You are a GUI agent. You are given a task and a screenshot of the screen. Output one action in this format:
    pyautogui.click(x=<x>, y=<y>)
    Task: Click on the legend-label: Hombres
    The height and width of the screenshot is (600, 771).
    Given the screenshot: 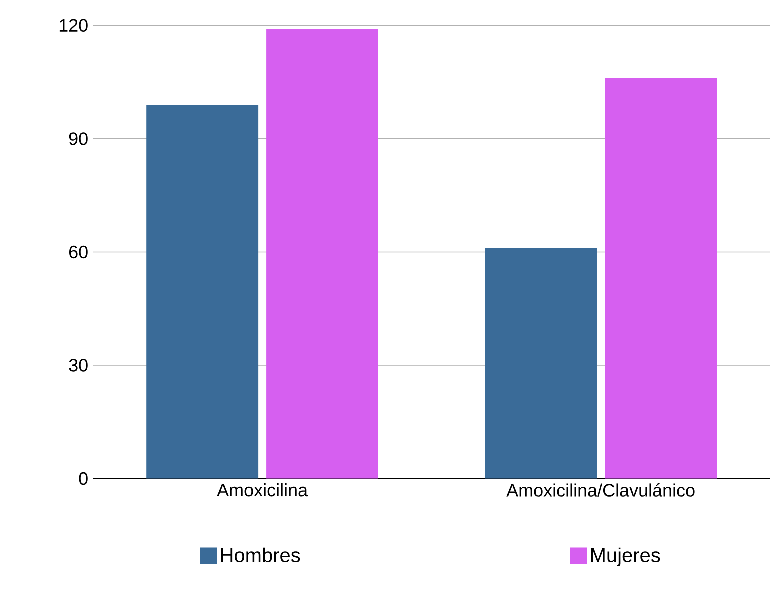 What is the action you would take?
    pyautogui.click(x=260, y=555)
    